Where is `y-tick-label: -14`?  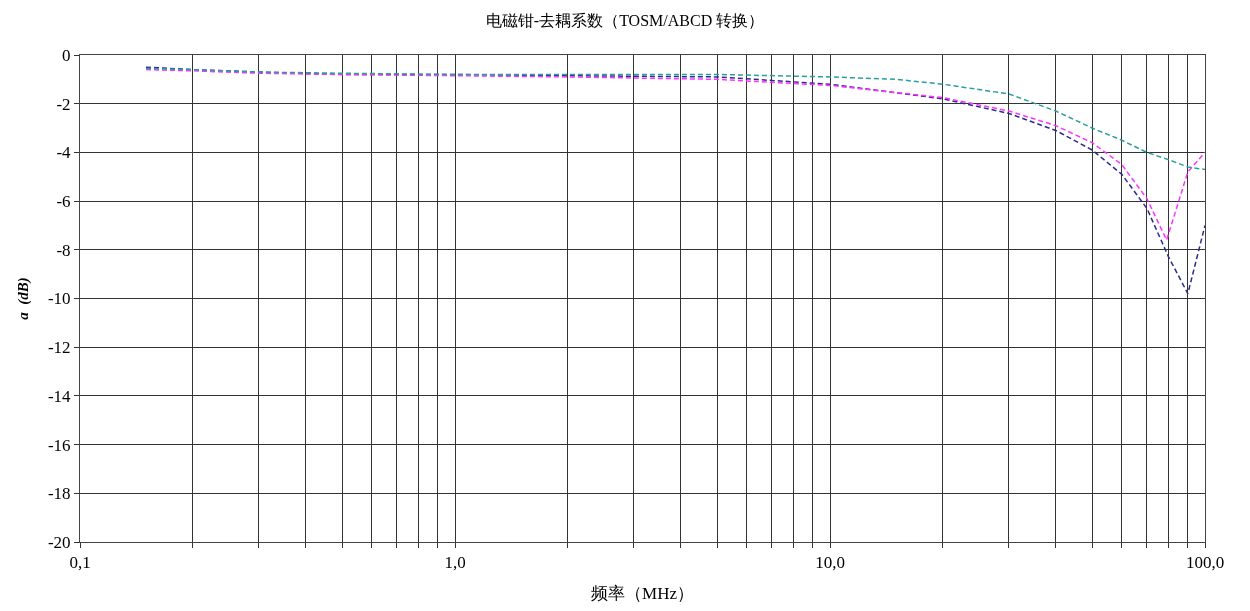 y-tick-label: -14 is located at coordinates (59, 396).